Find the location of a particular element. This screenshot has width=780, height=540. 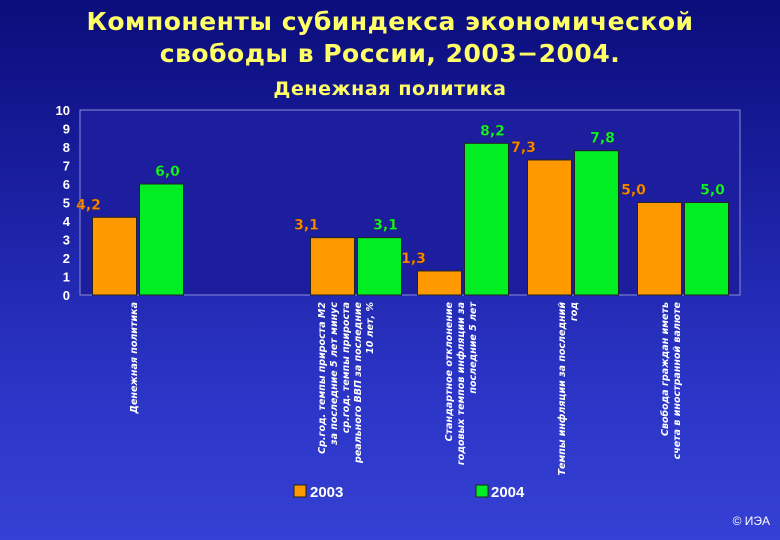

data-label-2003-3: 7,3 is located at coordinates (523, 148).